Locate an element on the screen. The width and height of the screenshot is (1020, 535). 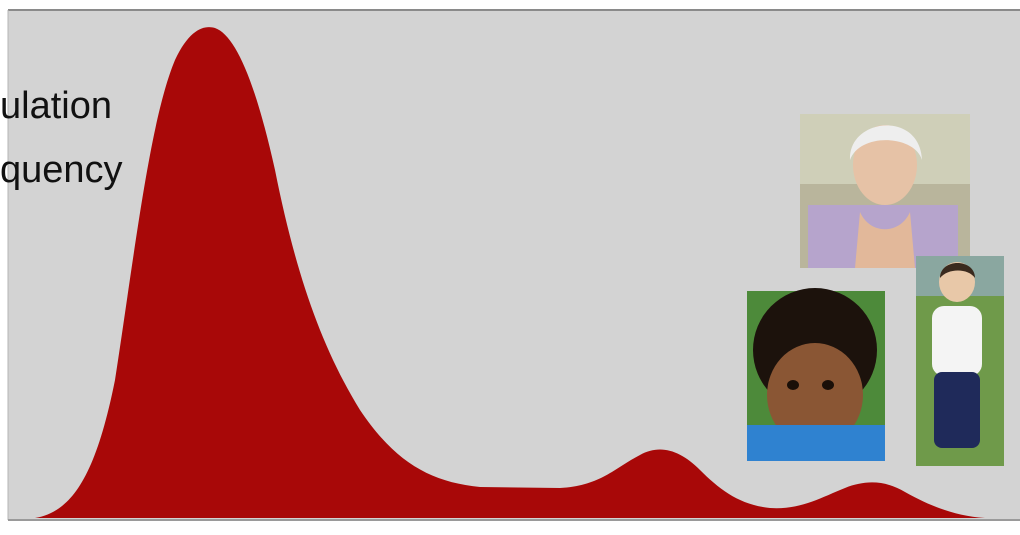
label-line-2: quency is located at coordinates (61, 170).